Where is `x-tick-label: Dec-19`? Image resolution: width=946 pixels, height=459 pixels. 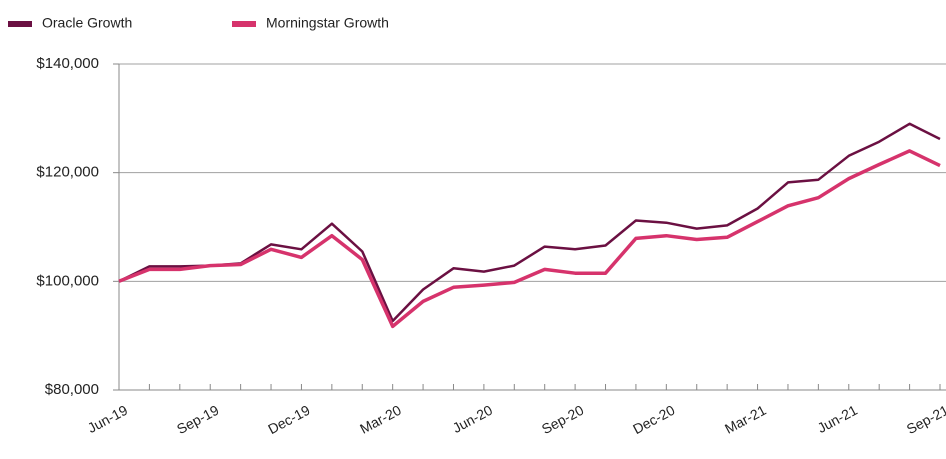
x-tick-label: Dec-19 is located at coordinates (289, 419).